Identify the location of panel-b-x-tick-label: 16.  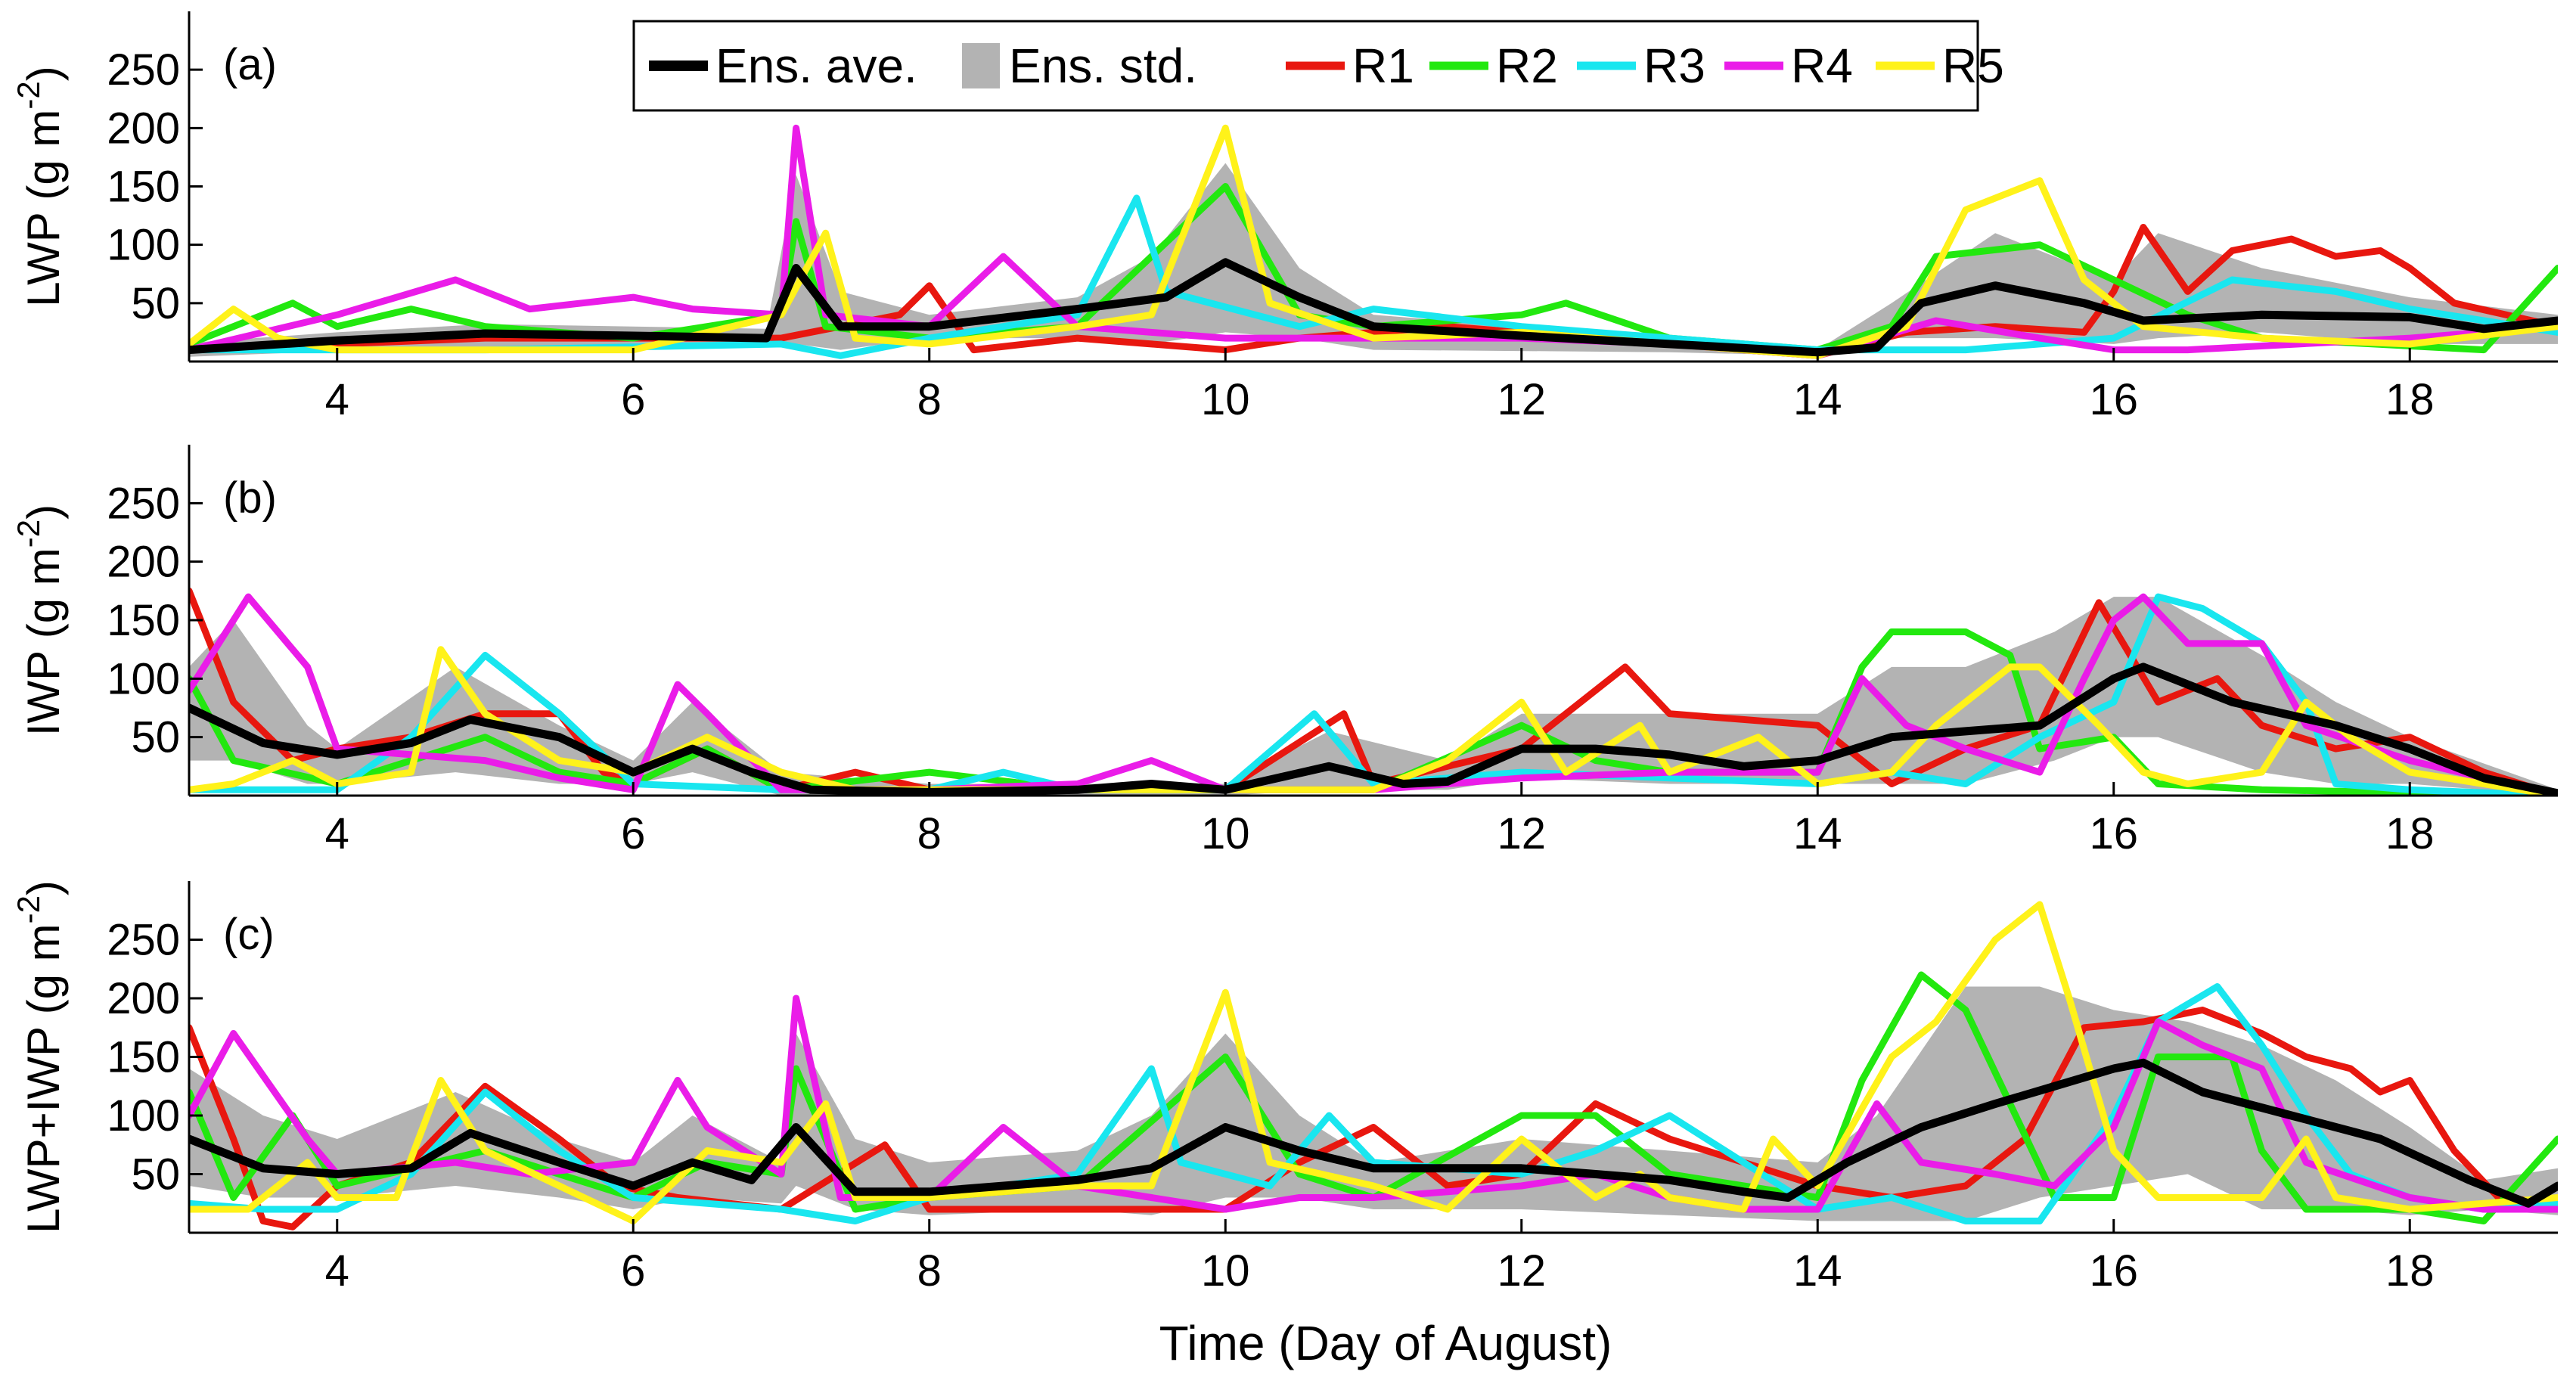
(2113, 833).